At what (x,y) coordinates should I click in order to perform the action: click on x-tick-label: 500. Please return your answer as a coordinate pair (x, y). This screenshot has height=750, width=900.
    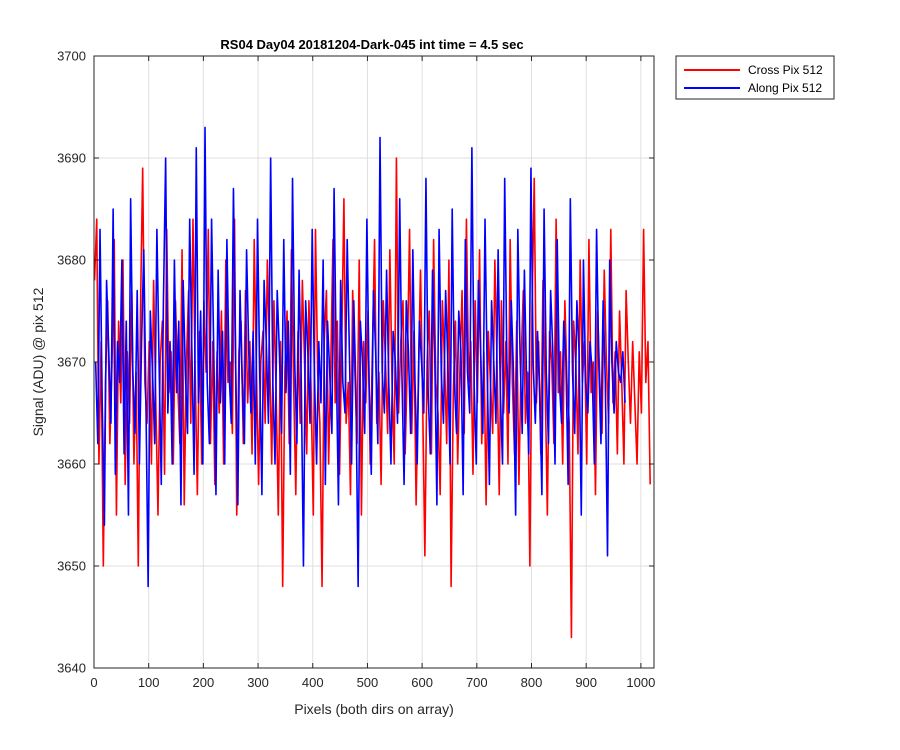
    Looking at the image, I should click on (368, 682).